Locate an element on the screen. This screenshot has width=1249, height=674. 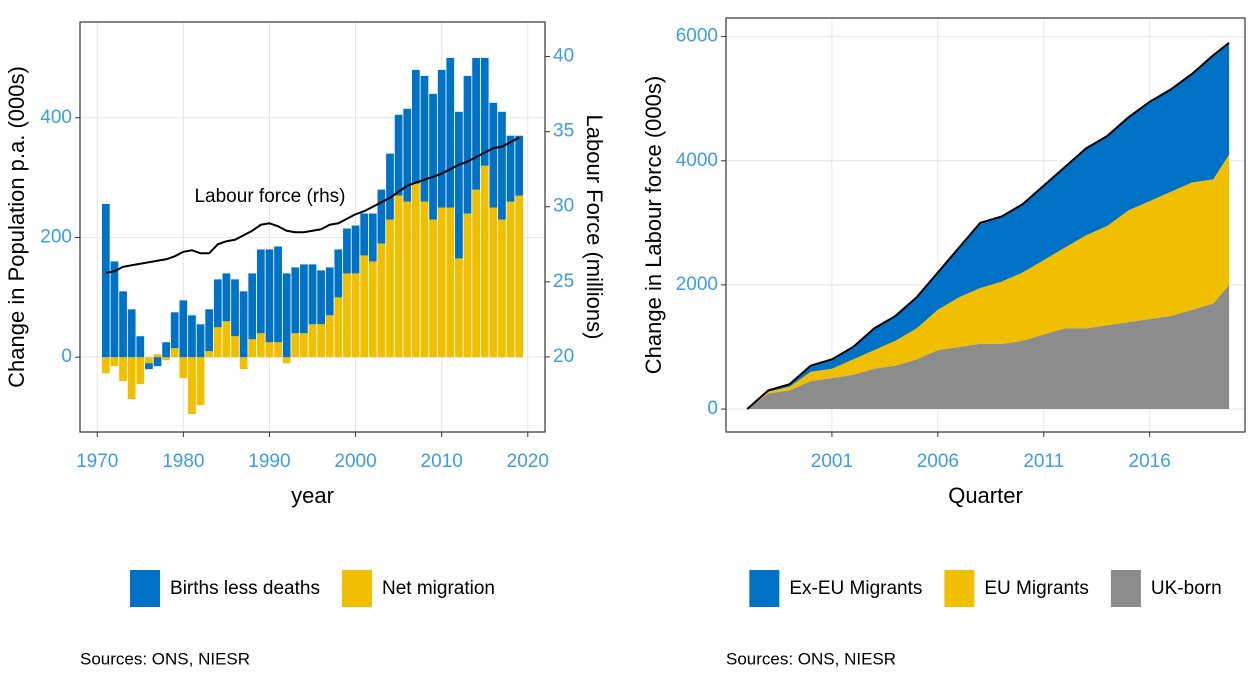
legend-label: Births less deaths is located at coordinates (245, 588).